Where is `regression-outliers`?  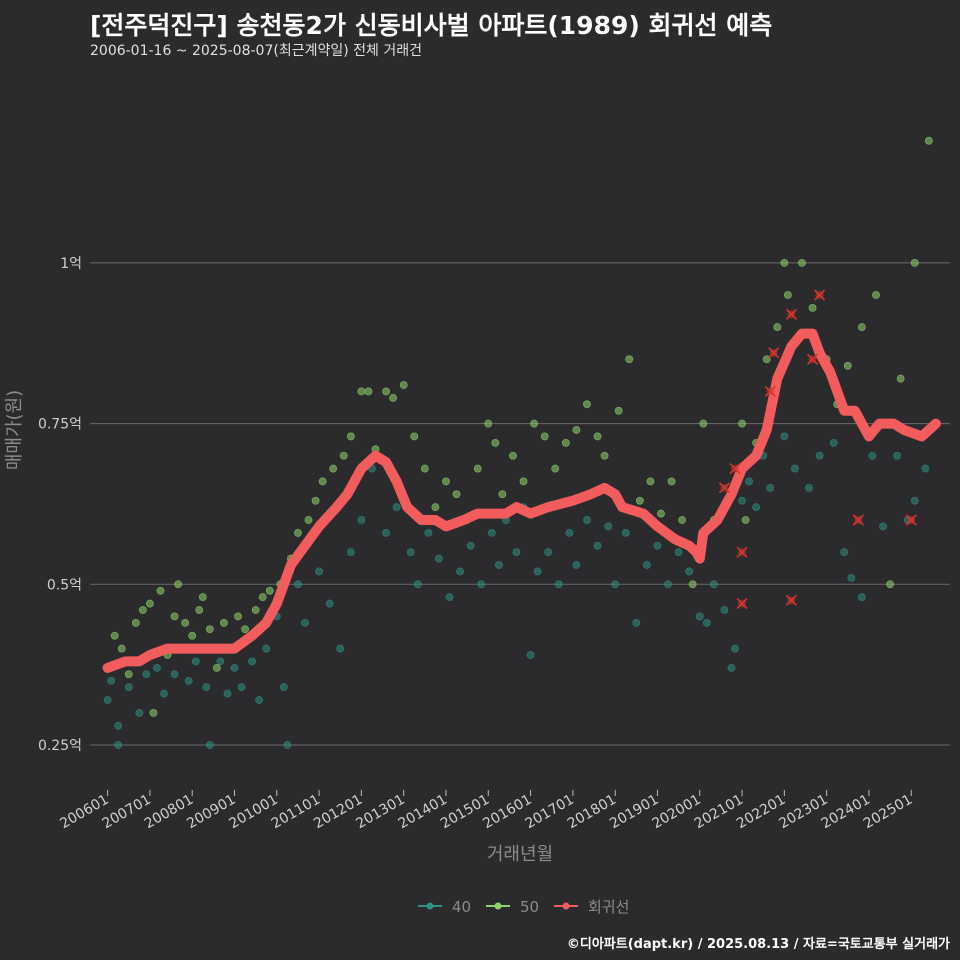 regression-outliers is located at coordinates (817, 449).